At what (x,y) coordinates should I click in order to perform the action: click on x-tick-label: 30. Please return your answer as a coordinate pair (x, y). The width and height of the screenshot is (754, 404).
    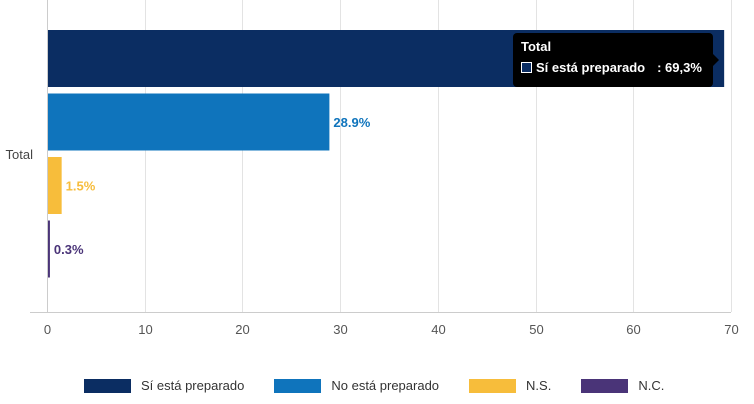
    Looking at the image, I should click on (340, 329).